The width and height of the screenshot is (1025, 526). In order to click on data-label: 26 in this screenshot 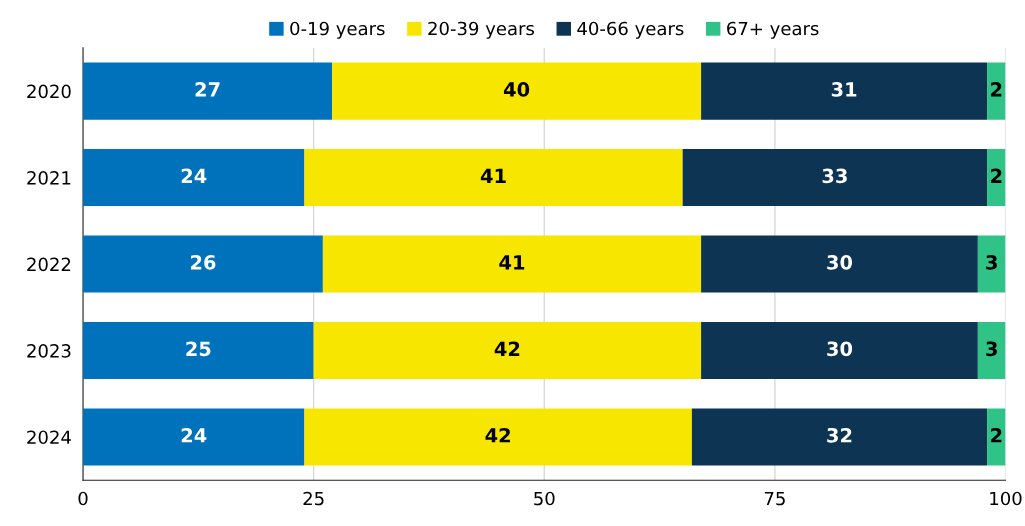, I will do `click(203, 262)`.